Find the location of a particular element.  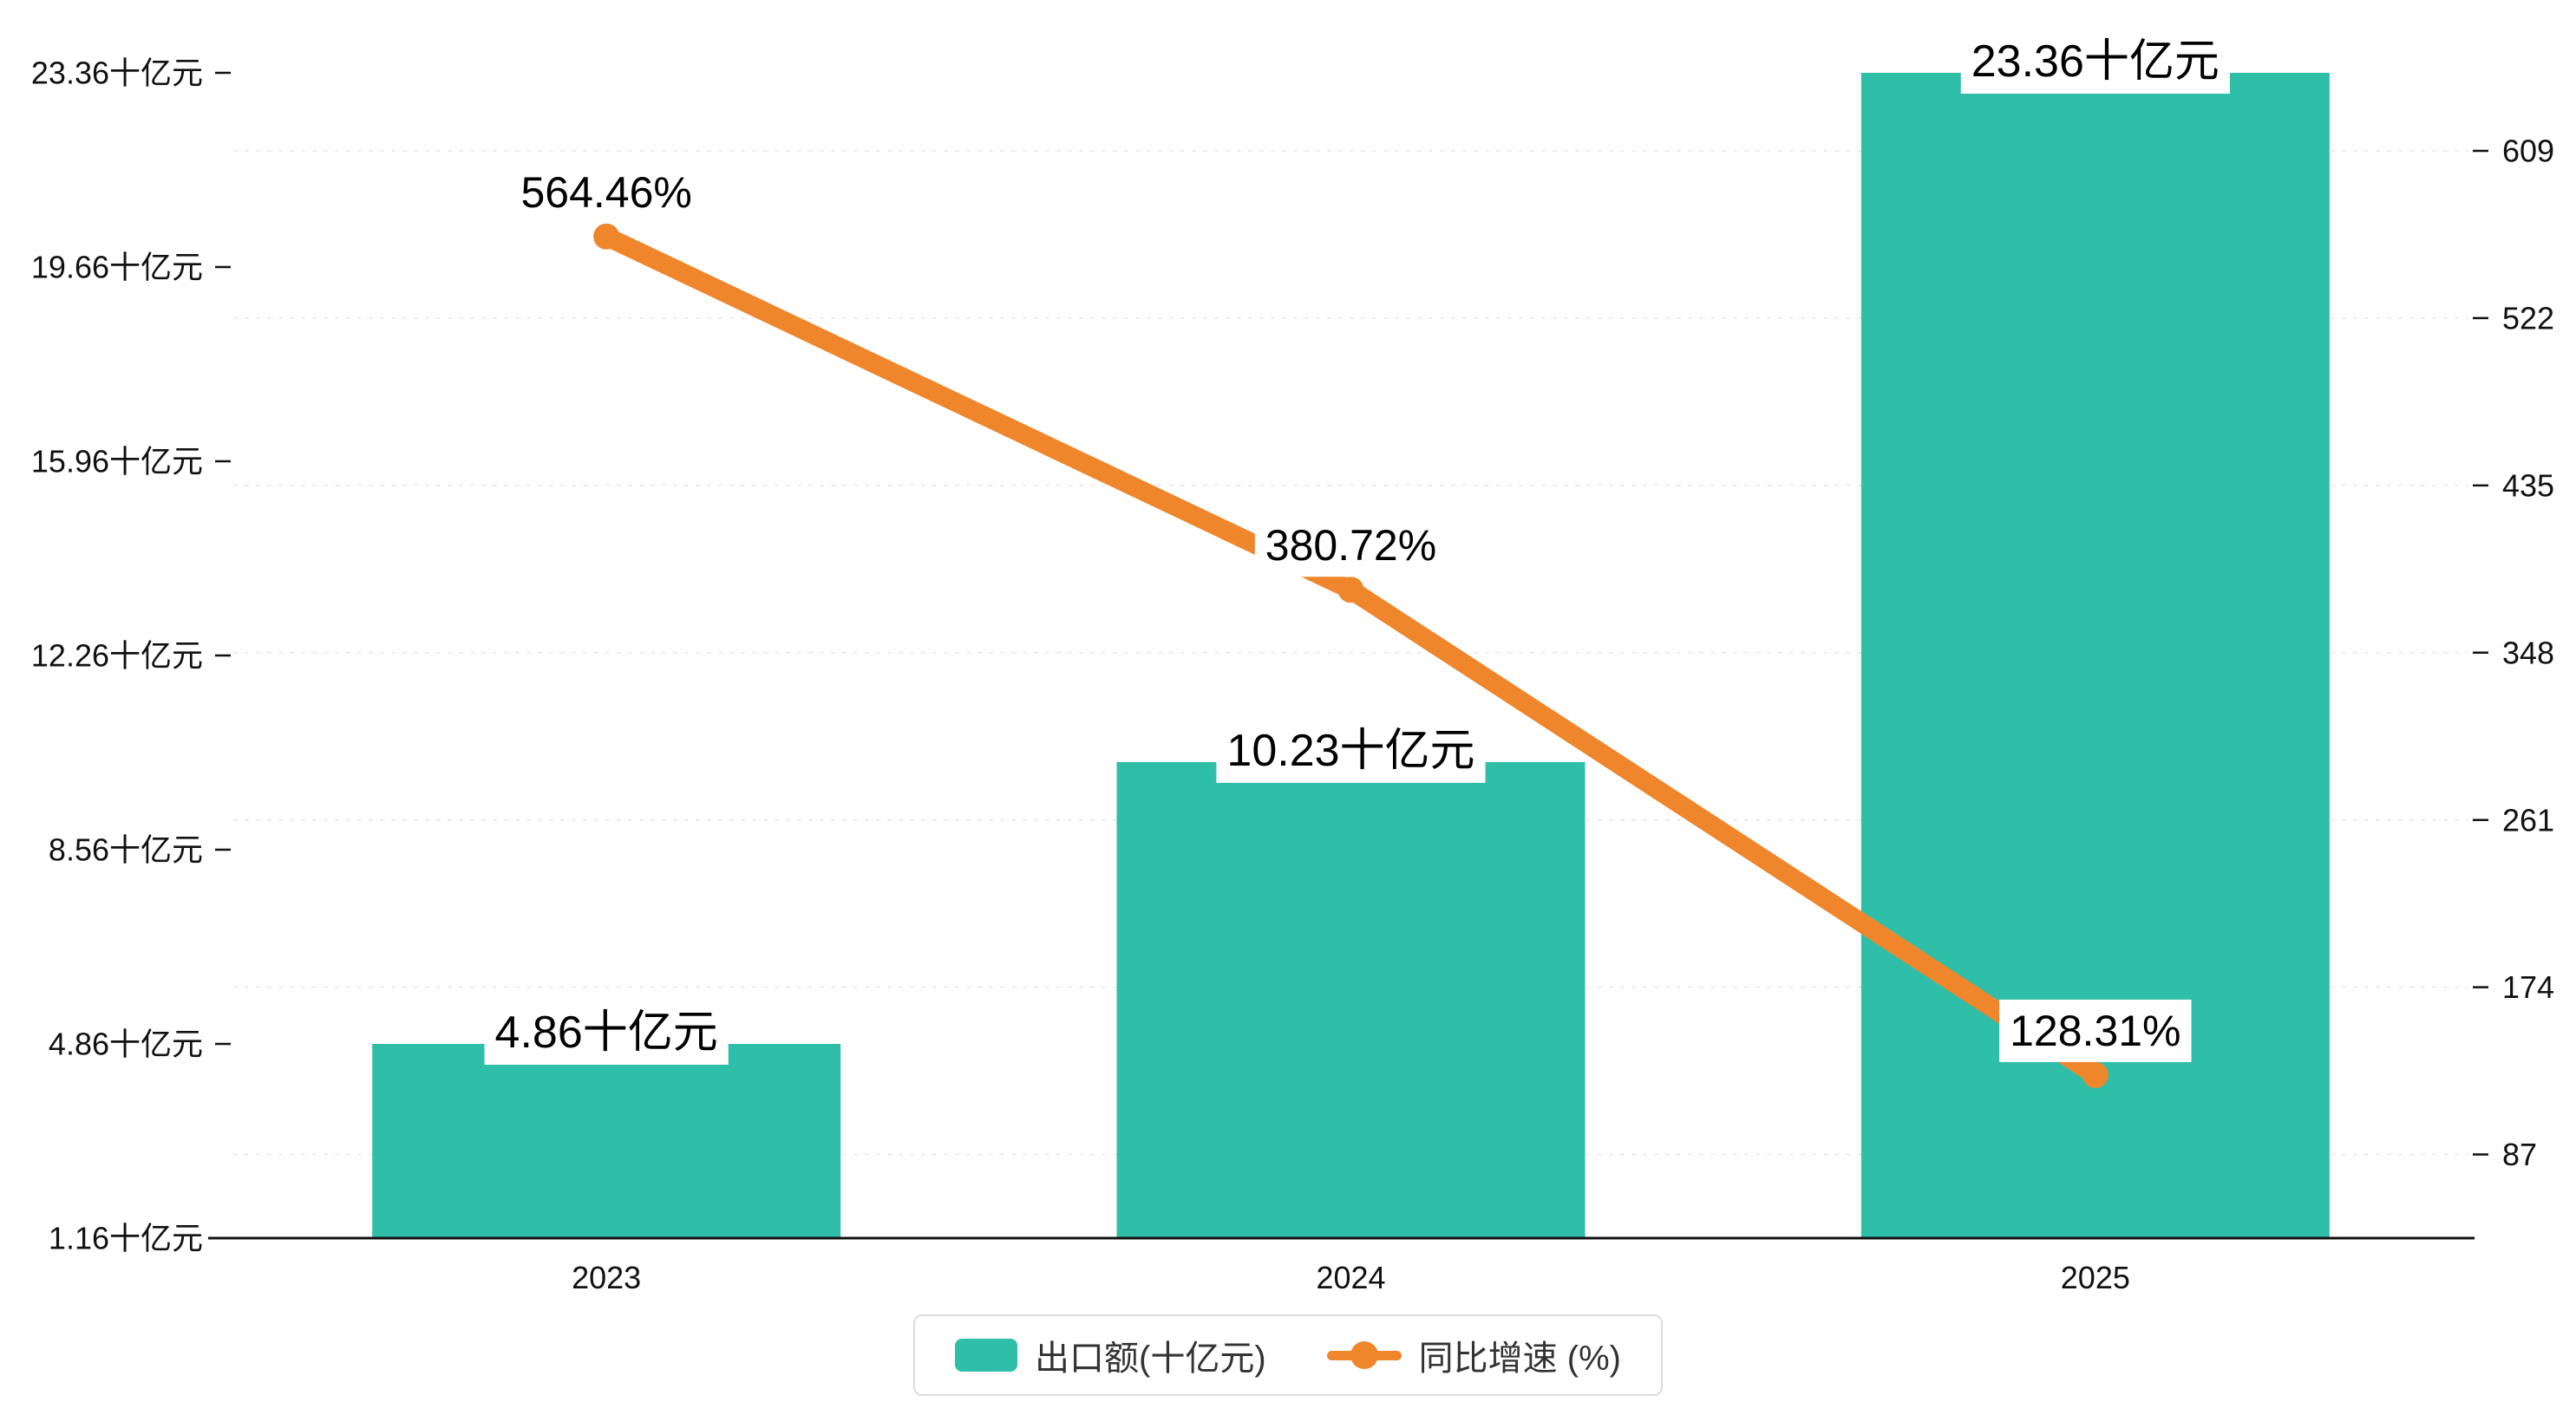

line-value-label-2023-bg is located at coordinates (606, 192).